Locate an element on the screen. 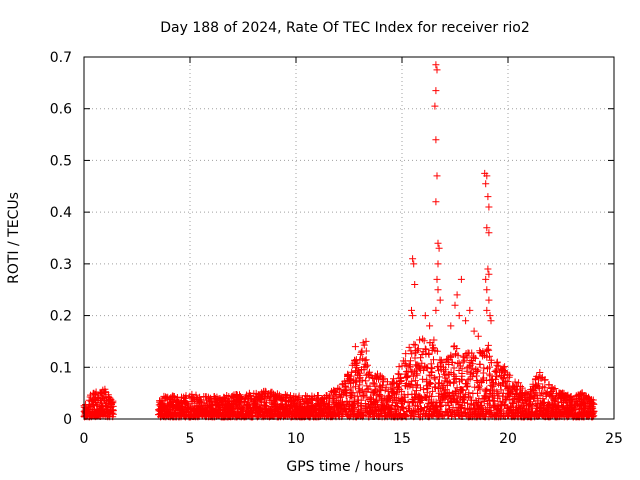 The height and width of the screenshot is (480, 640). y-axis-label: ROTI / TECUs is located at coordinates (14, 238).